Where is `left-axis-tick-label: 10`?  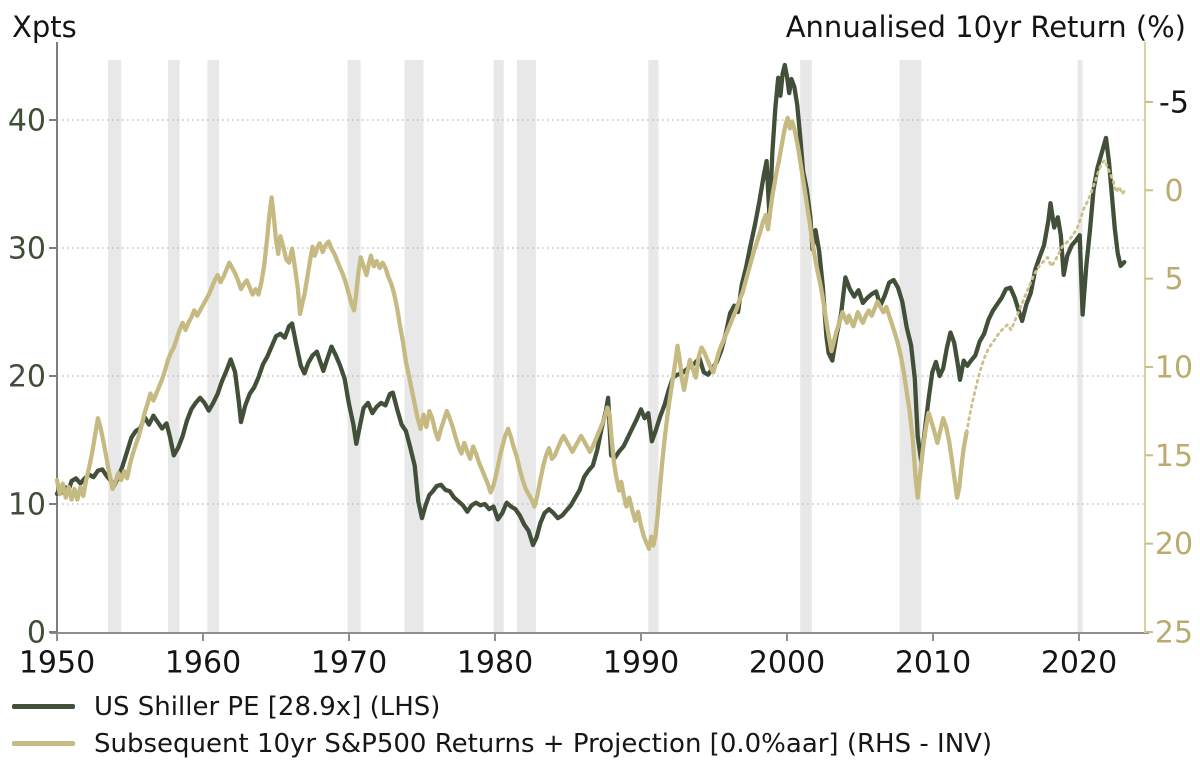
left-axis-tick-label: 10 is located at coordinates (27, 505).